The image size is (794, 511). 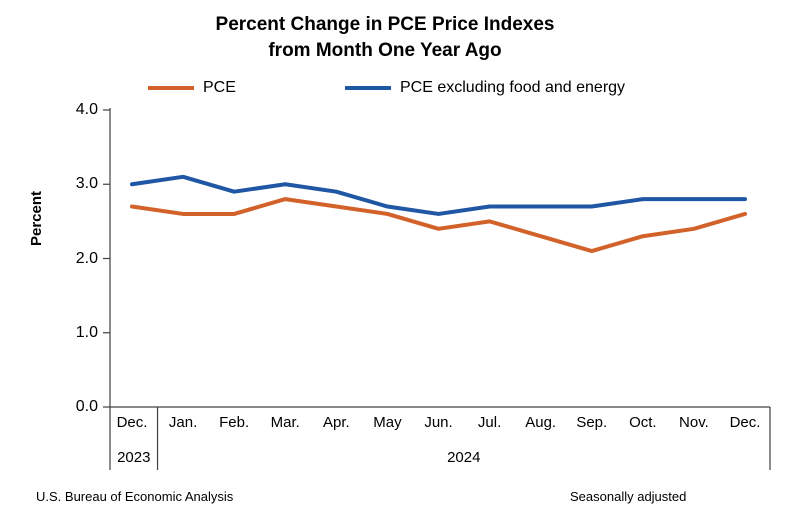 What do you see at coordinates (592, 422) in the screenshot?
I see `month-label: Sep.` at bounding box center [592, 422].